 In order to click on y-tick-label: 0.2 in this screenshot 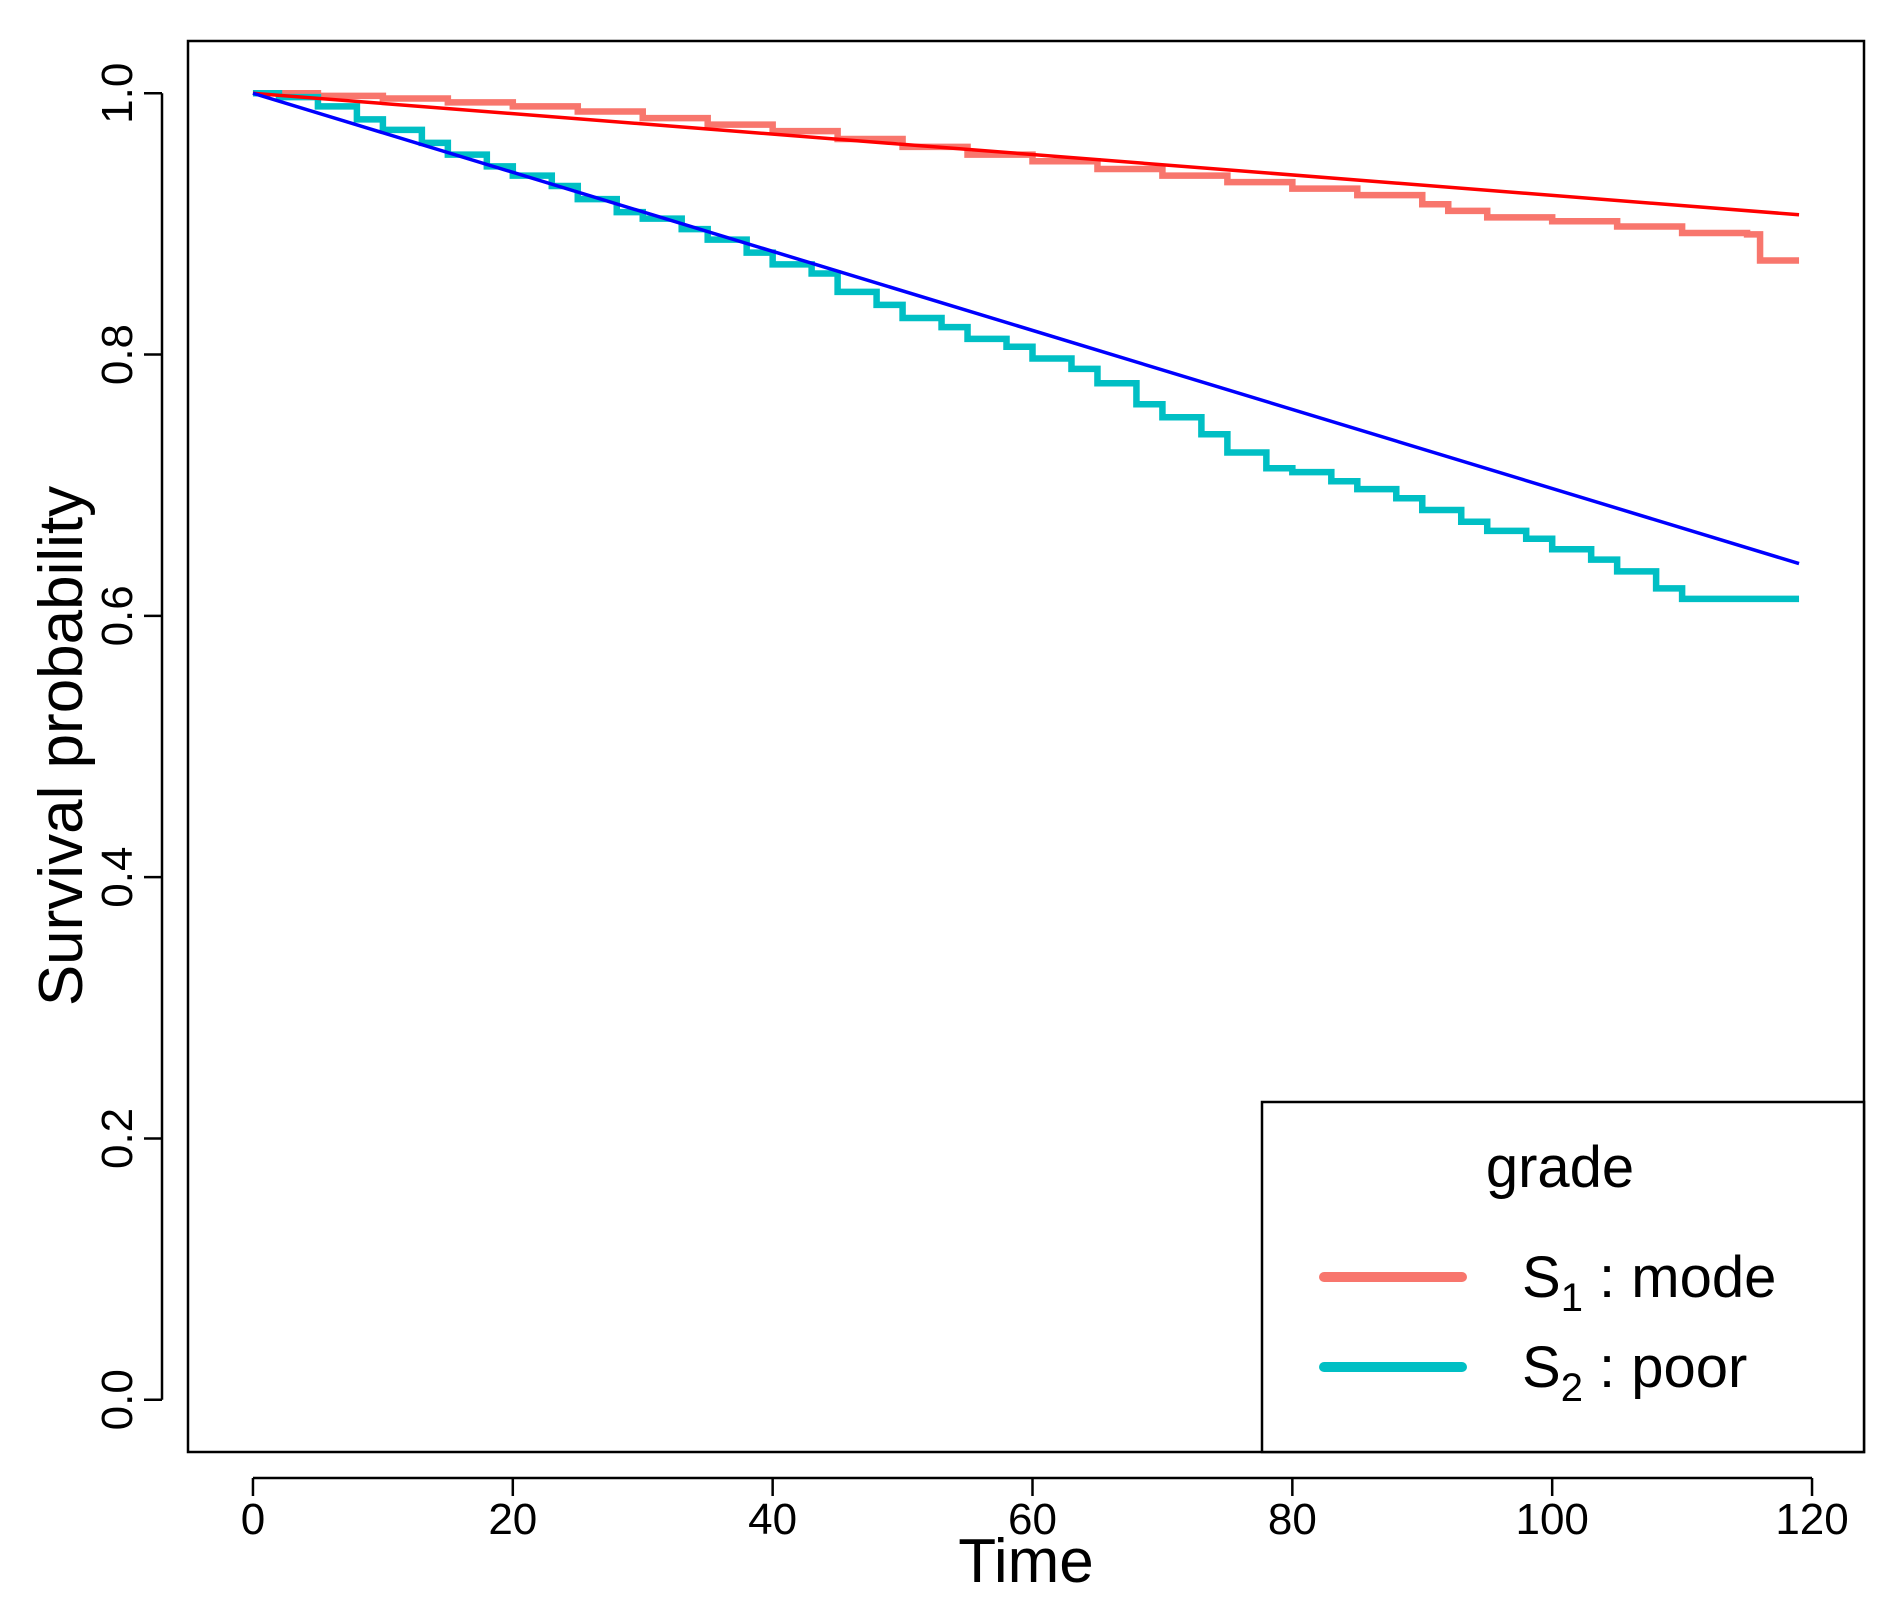, I will do `click(117, 1138)`.